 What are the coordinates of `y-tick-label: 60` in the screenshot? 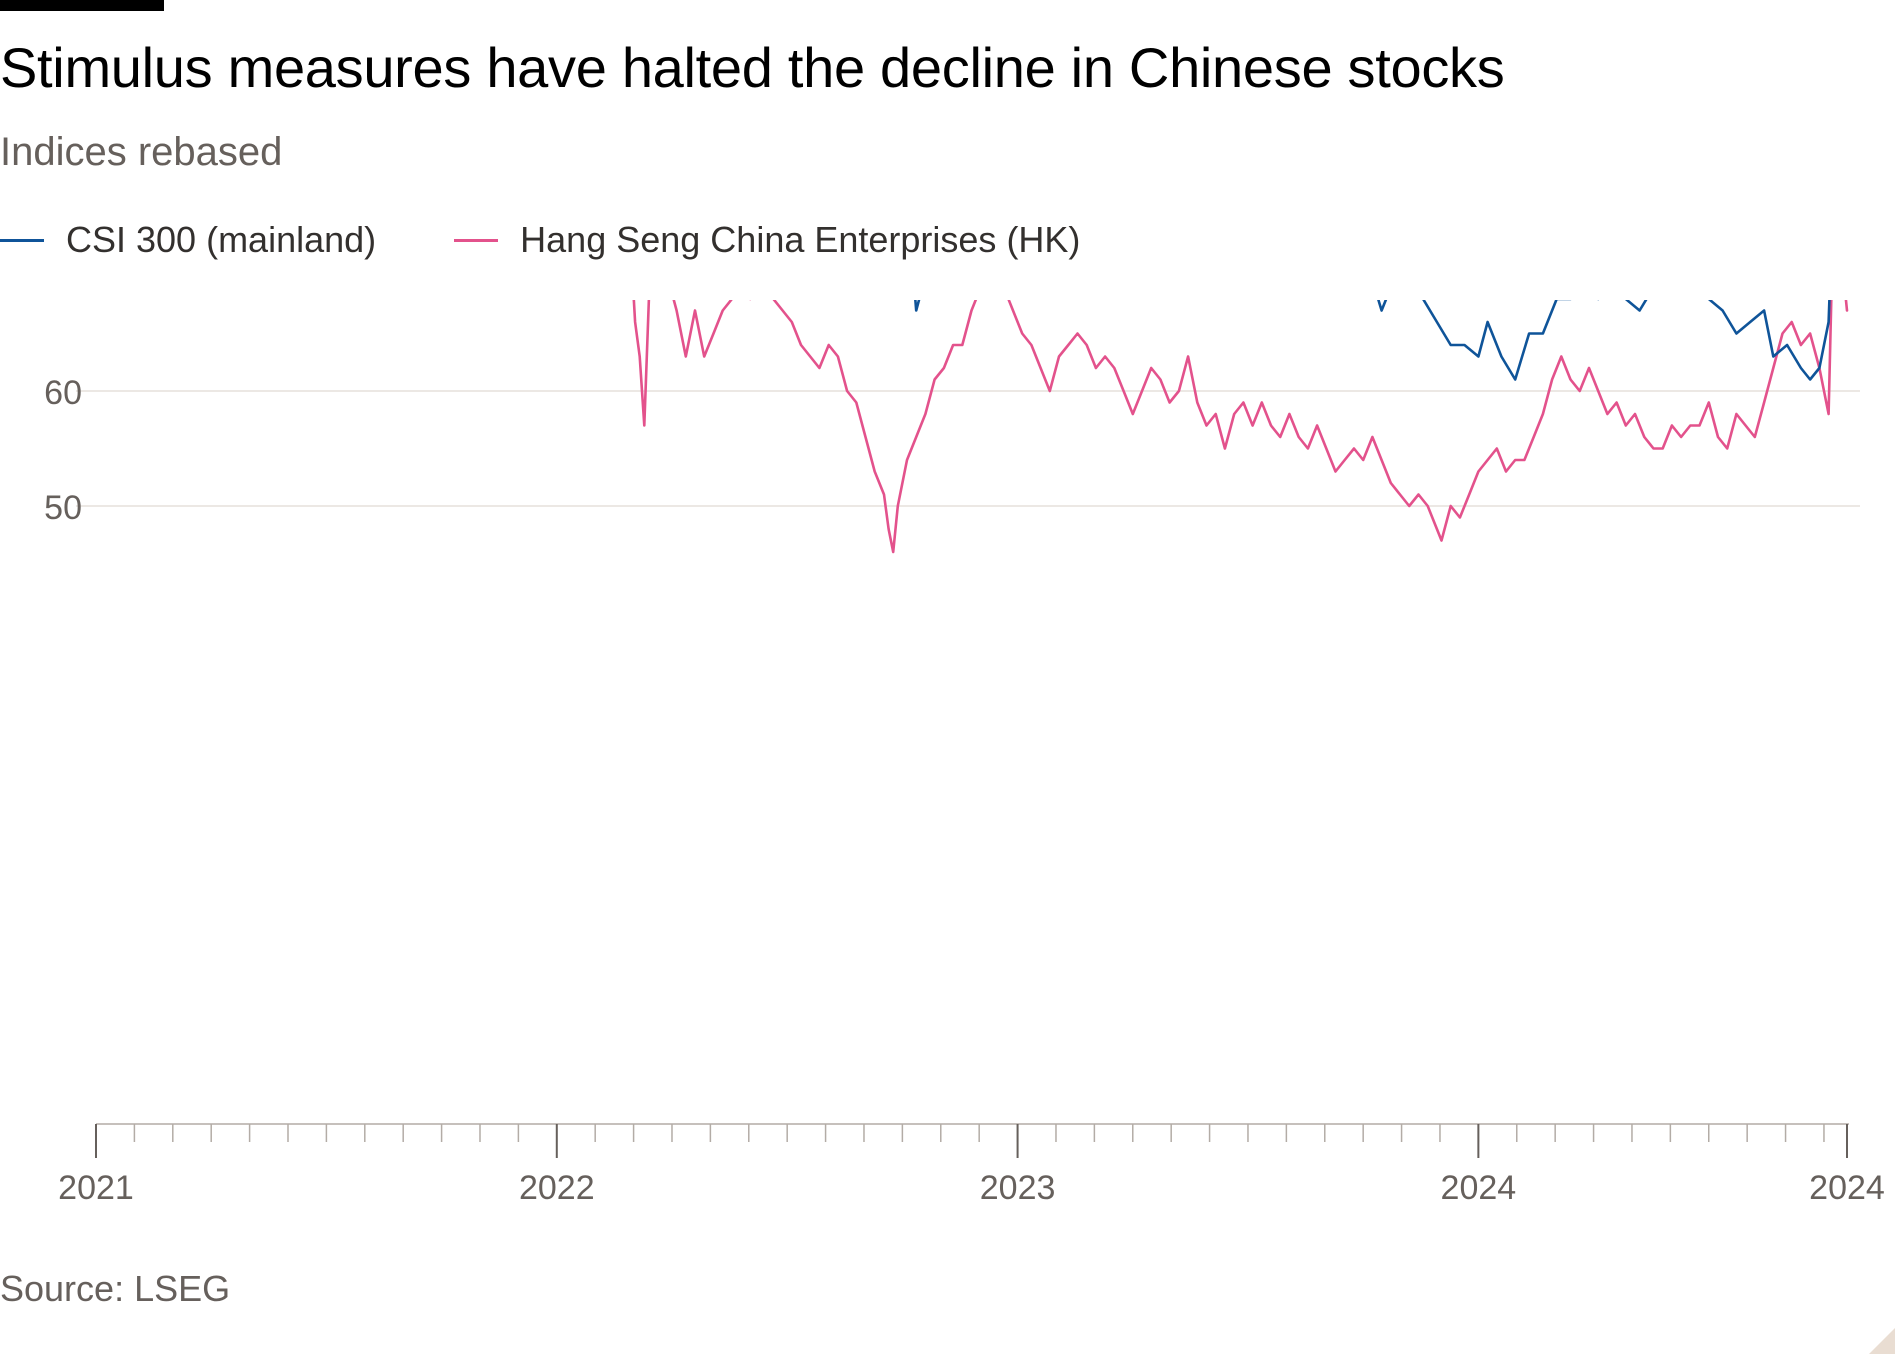 It's located at (63, 393).